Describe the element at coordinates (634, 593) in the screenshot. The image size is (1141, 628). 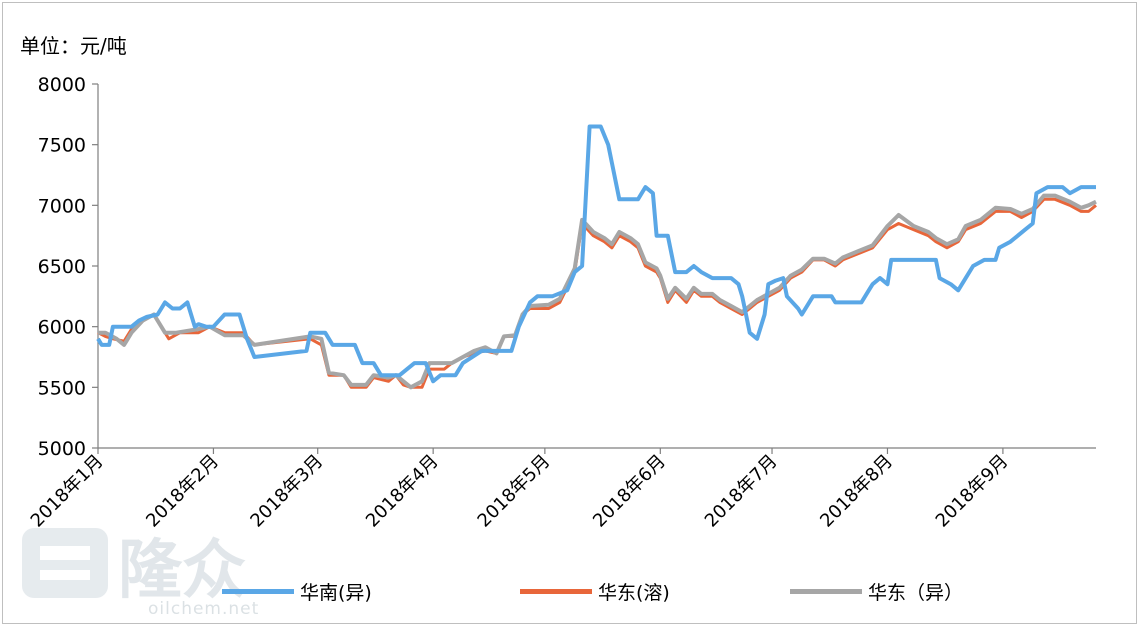
I see `legend-label: 华东(溶)` at that location.